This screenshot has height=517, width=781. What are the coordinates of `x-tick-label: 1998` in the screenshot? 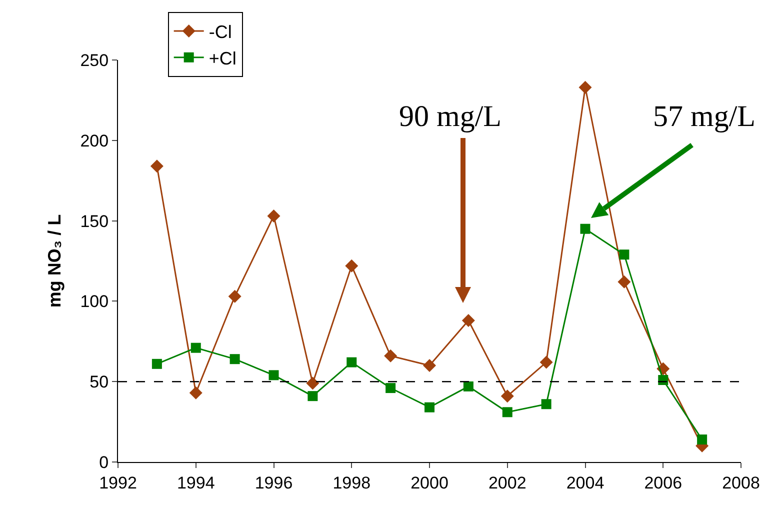 It's located at (351, 482).